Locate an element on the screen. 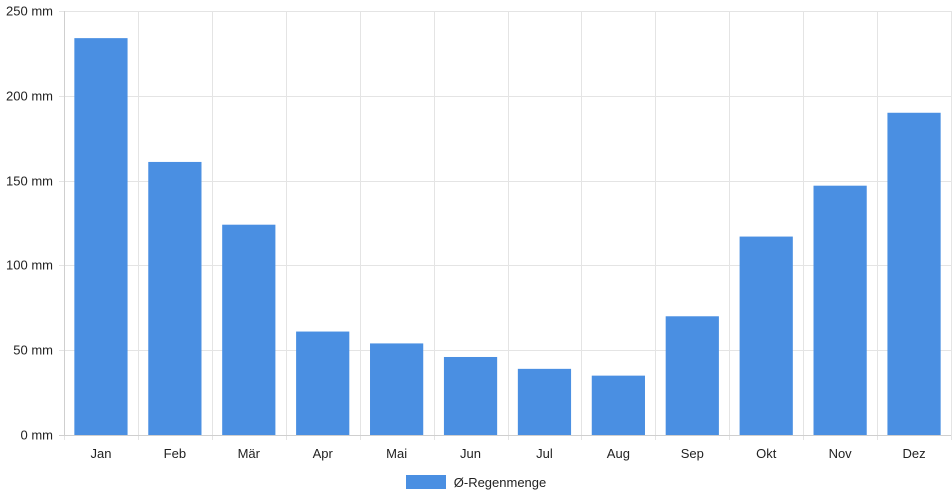 The width and height of the screenshot is (952, 500). bar-Dez is located at coordinates (914, 273).